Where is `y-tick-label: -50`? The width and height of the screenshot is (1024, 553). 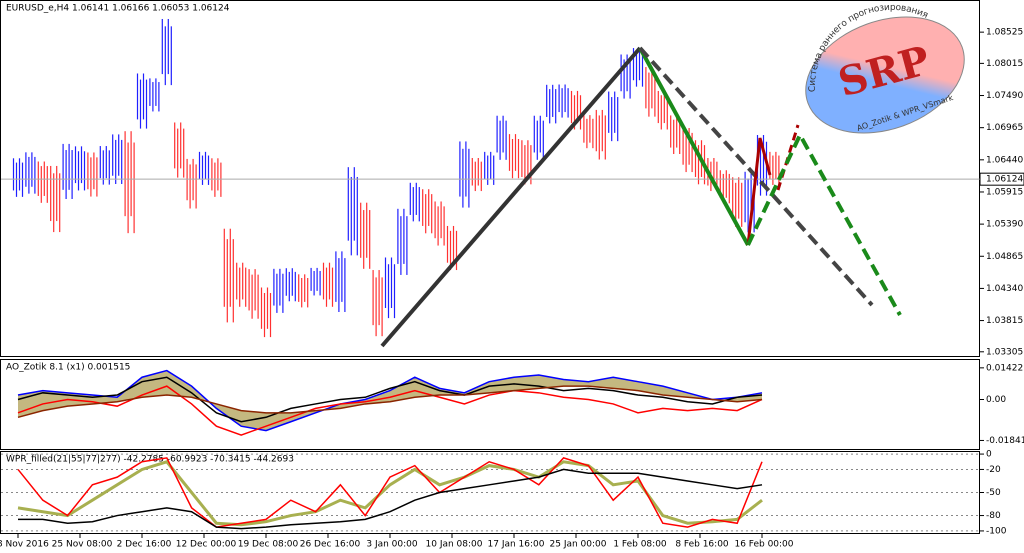
y-tick-label: -50 is located at coordinates (993, 493).